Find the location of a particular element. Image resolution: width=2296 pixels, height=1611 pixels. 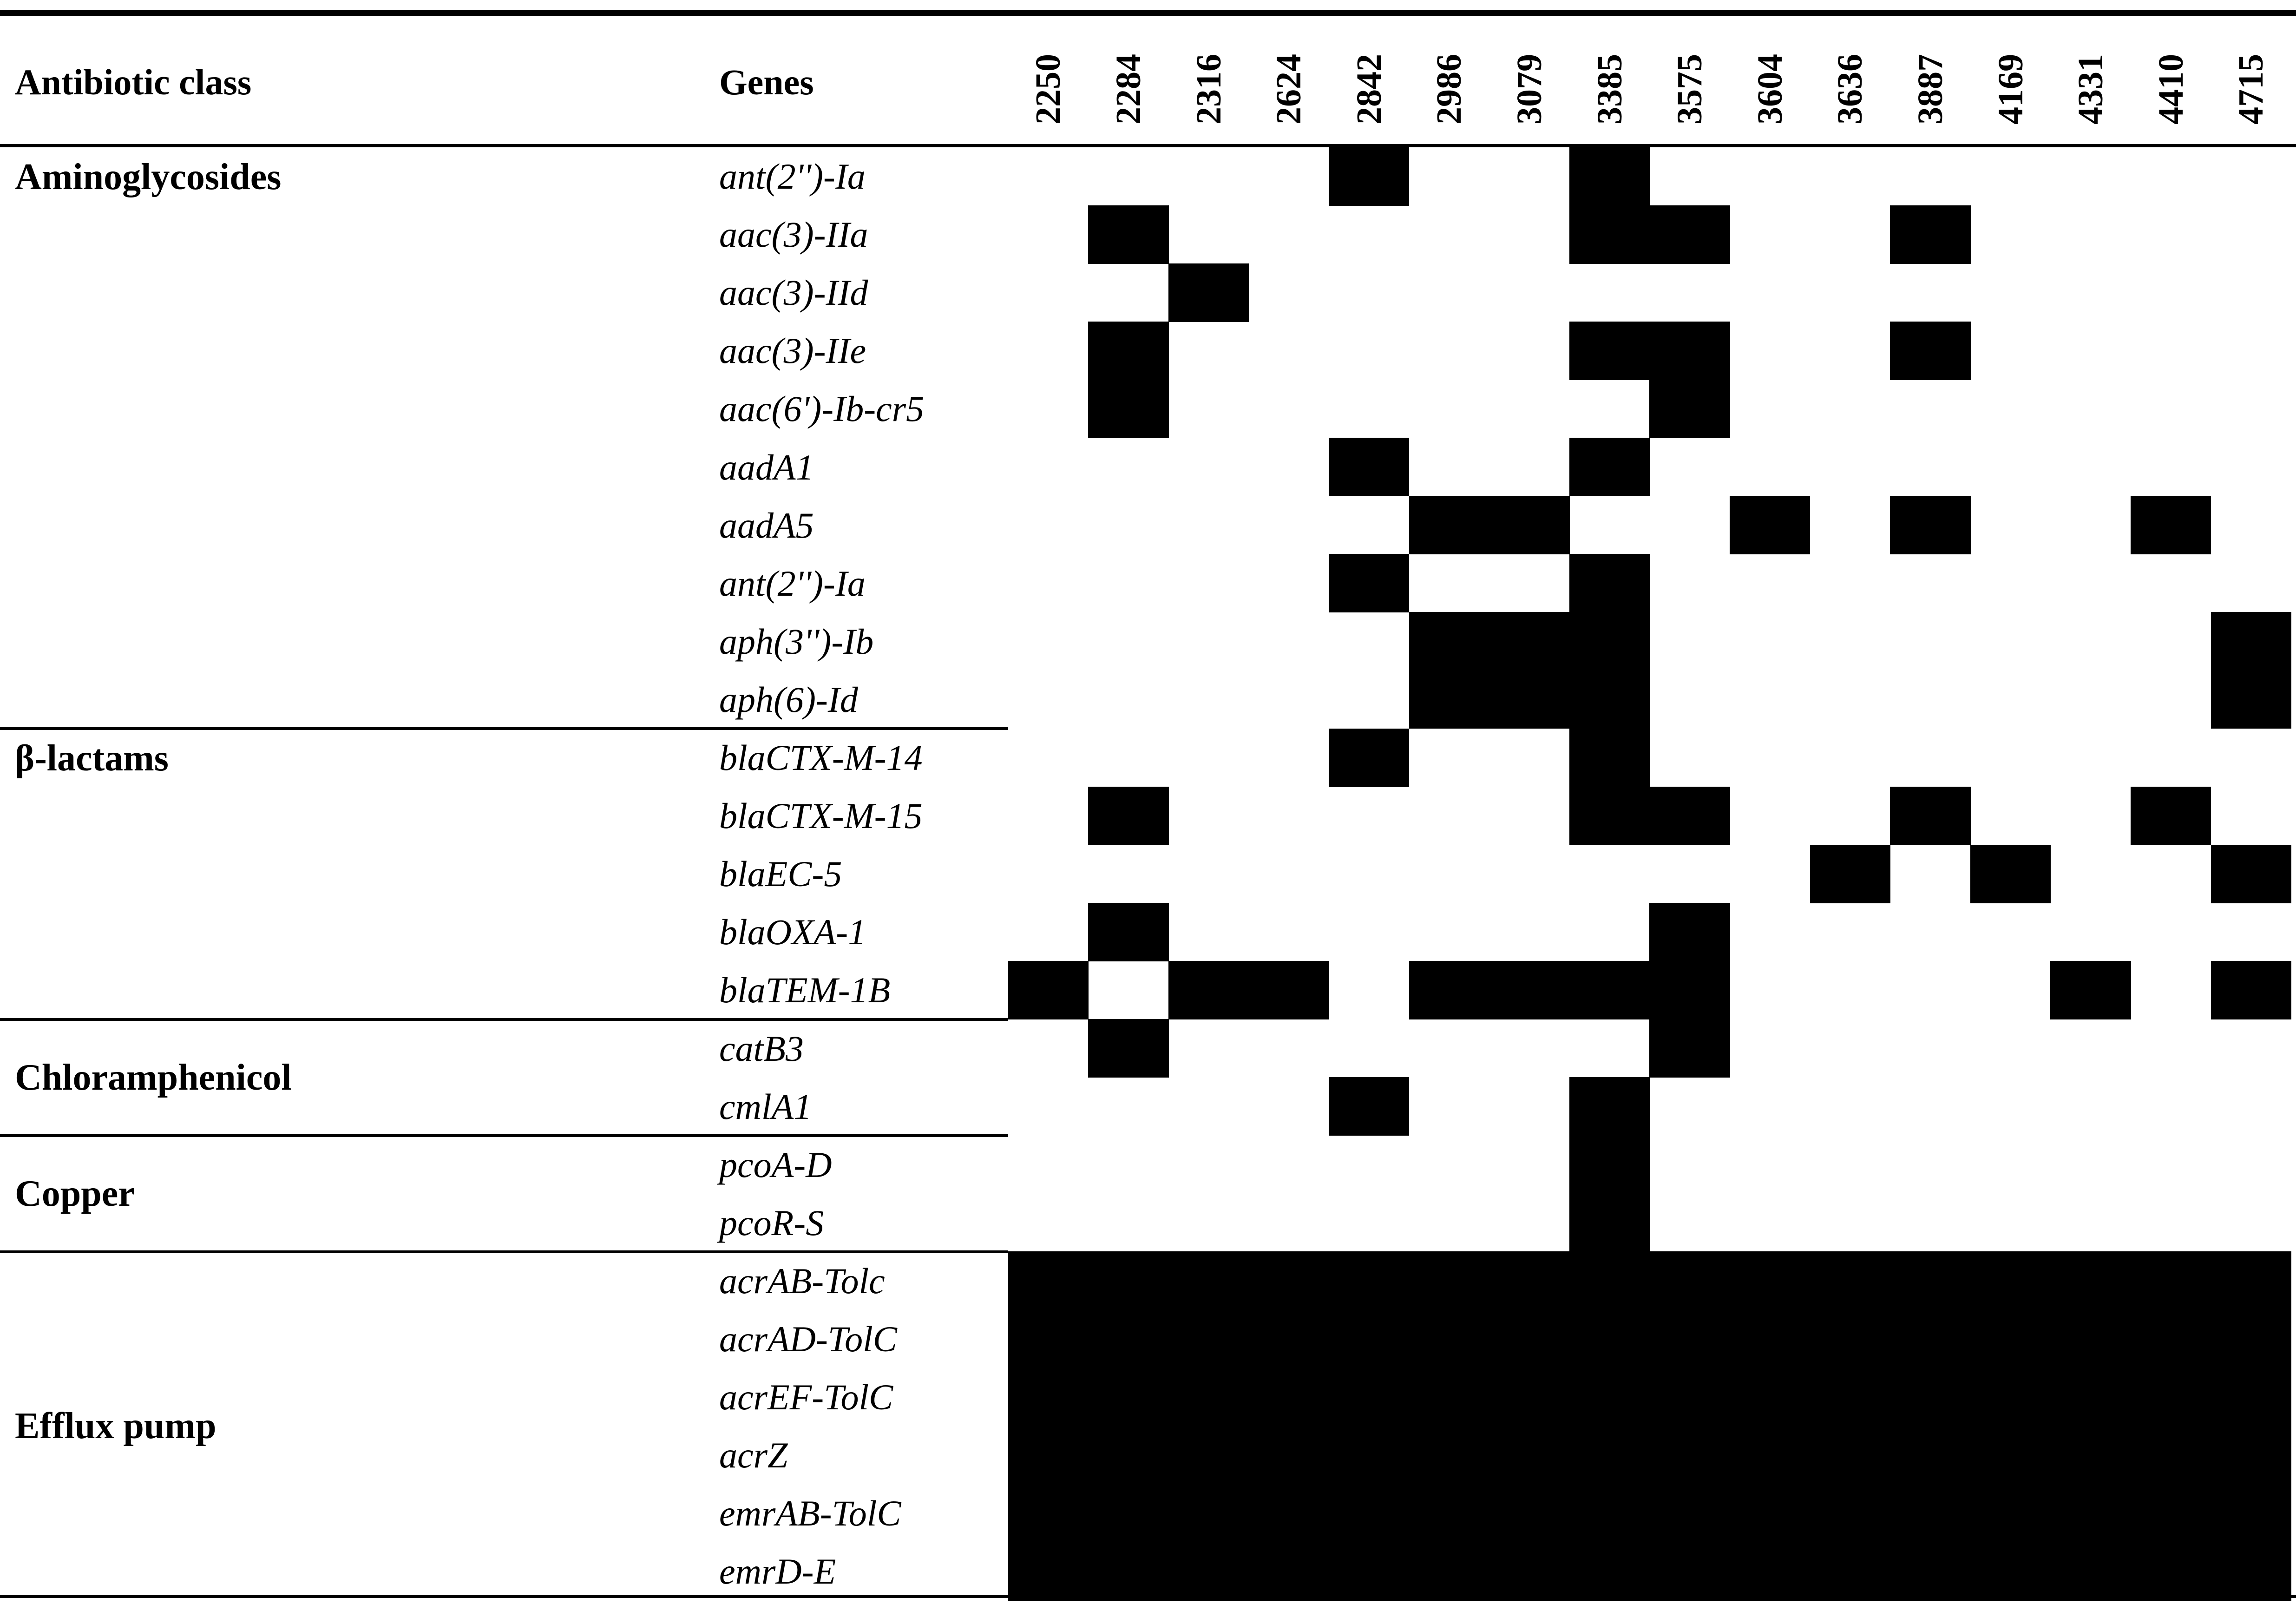

column-header-3079: 3079 is located at coordinates (1529, 89).